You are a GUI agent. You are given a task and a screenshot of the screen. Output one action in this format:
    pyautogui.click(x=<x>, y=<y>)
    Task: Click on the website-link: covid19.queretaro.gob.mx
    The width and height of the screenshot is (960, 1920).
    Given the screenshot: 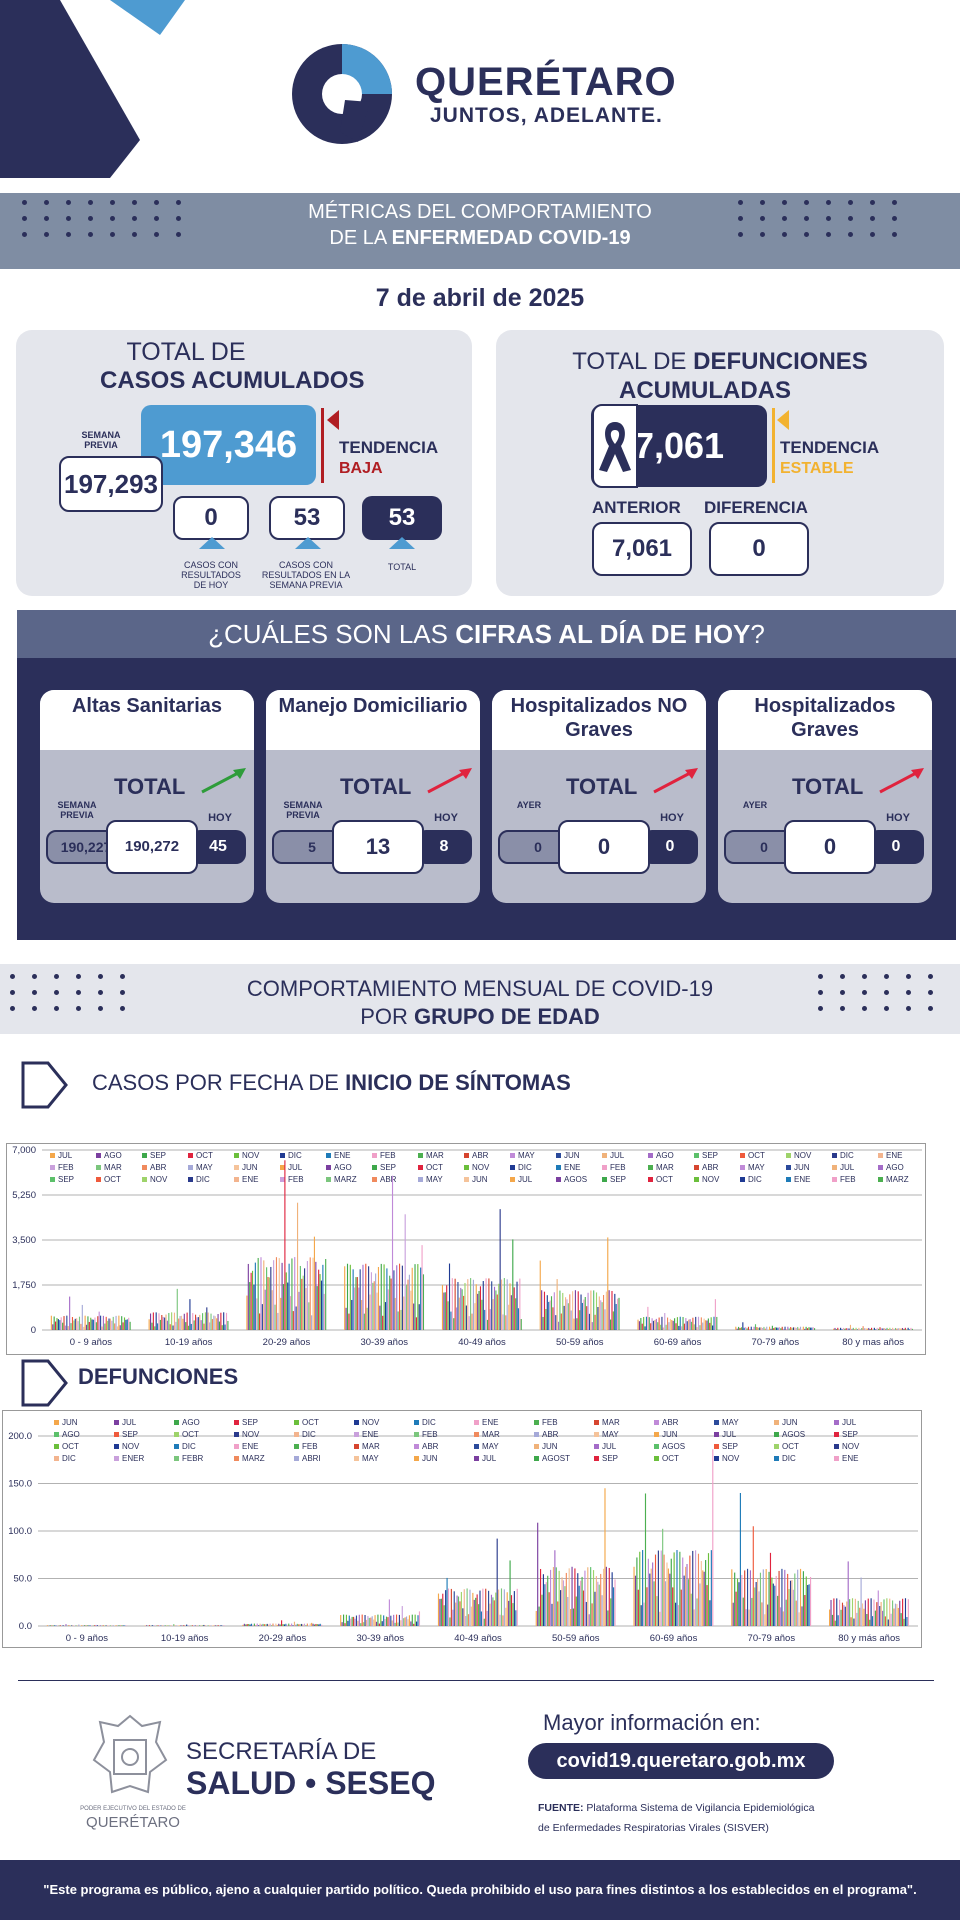 What is the action you would take?
    pyautogui.click(x=681, y=1761)
    